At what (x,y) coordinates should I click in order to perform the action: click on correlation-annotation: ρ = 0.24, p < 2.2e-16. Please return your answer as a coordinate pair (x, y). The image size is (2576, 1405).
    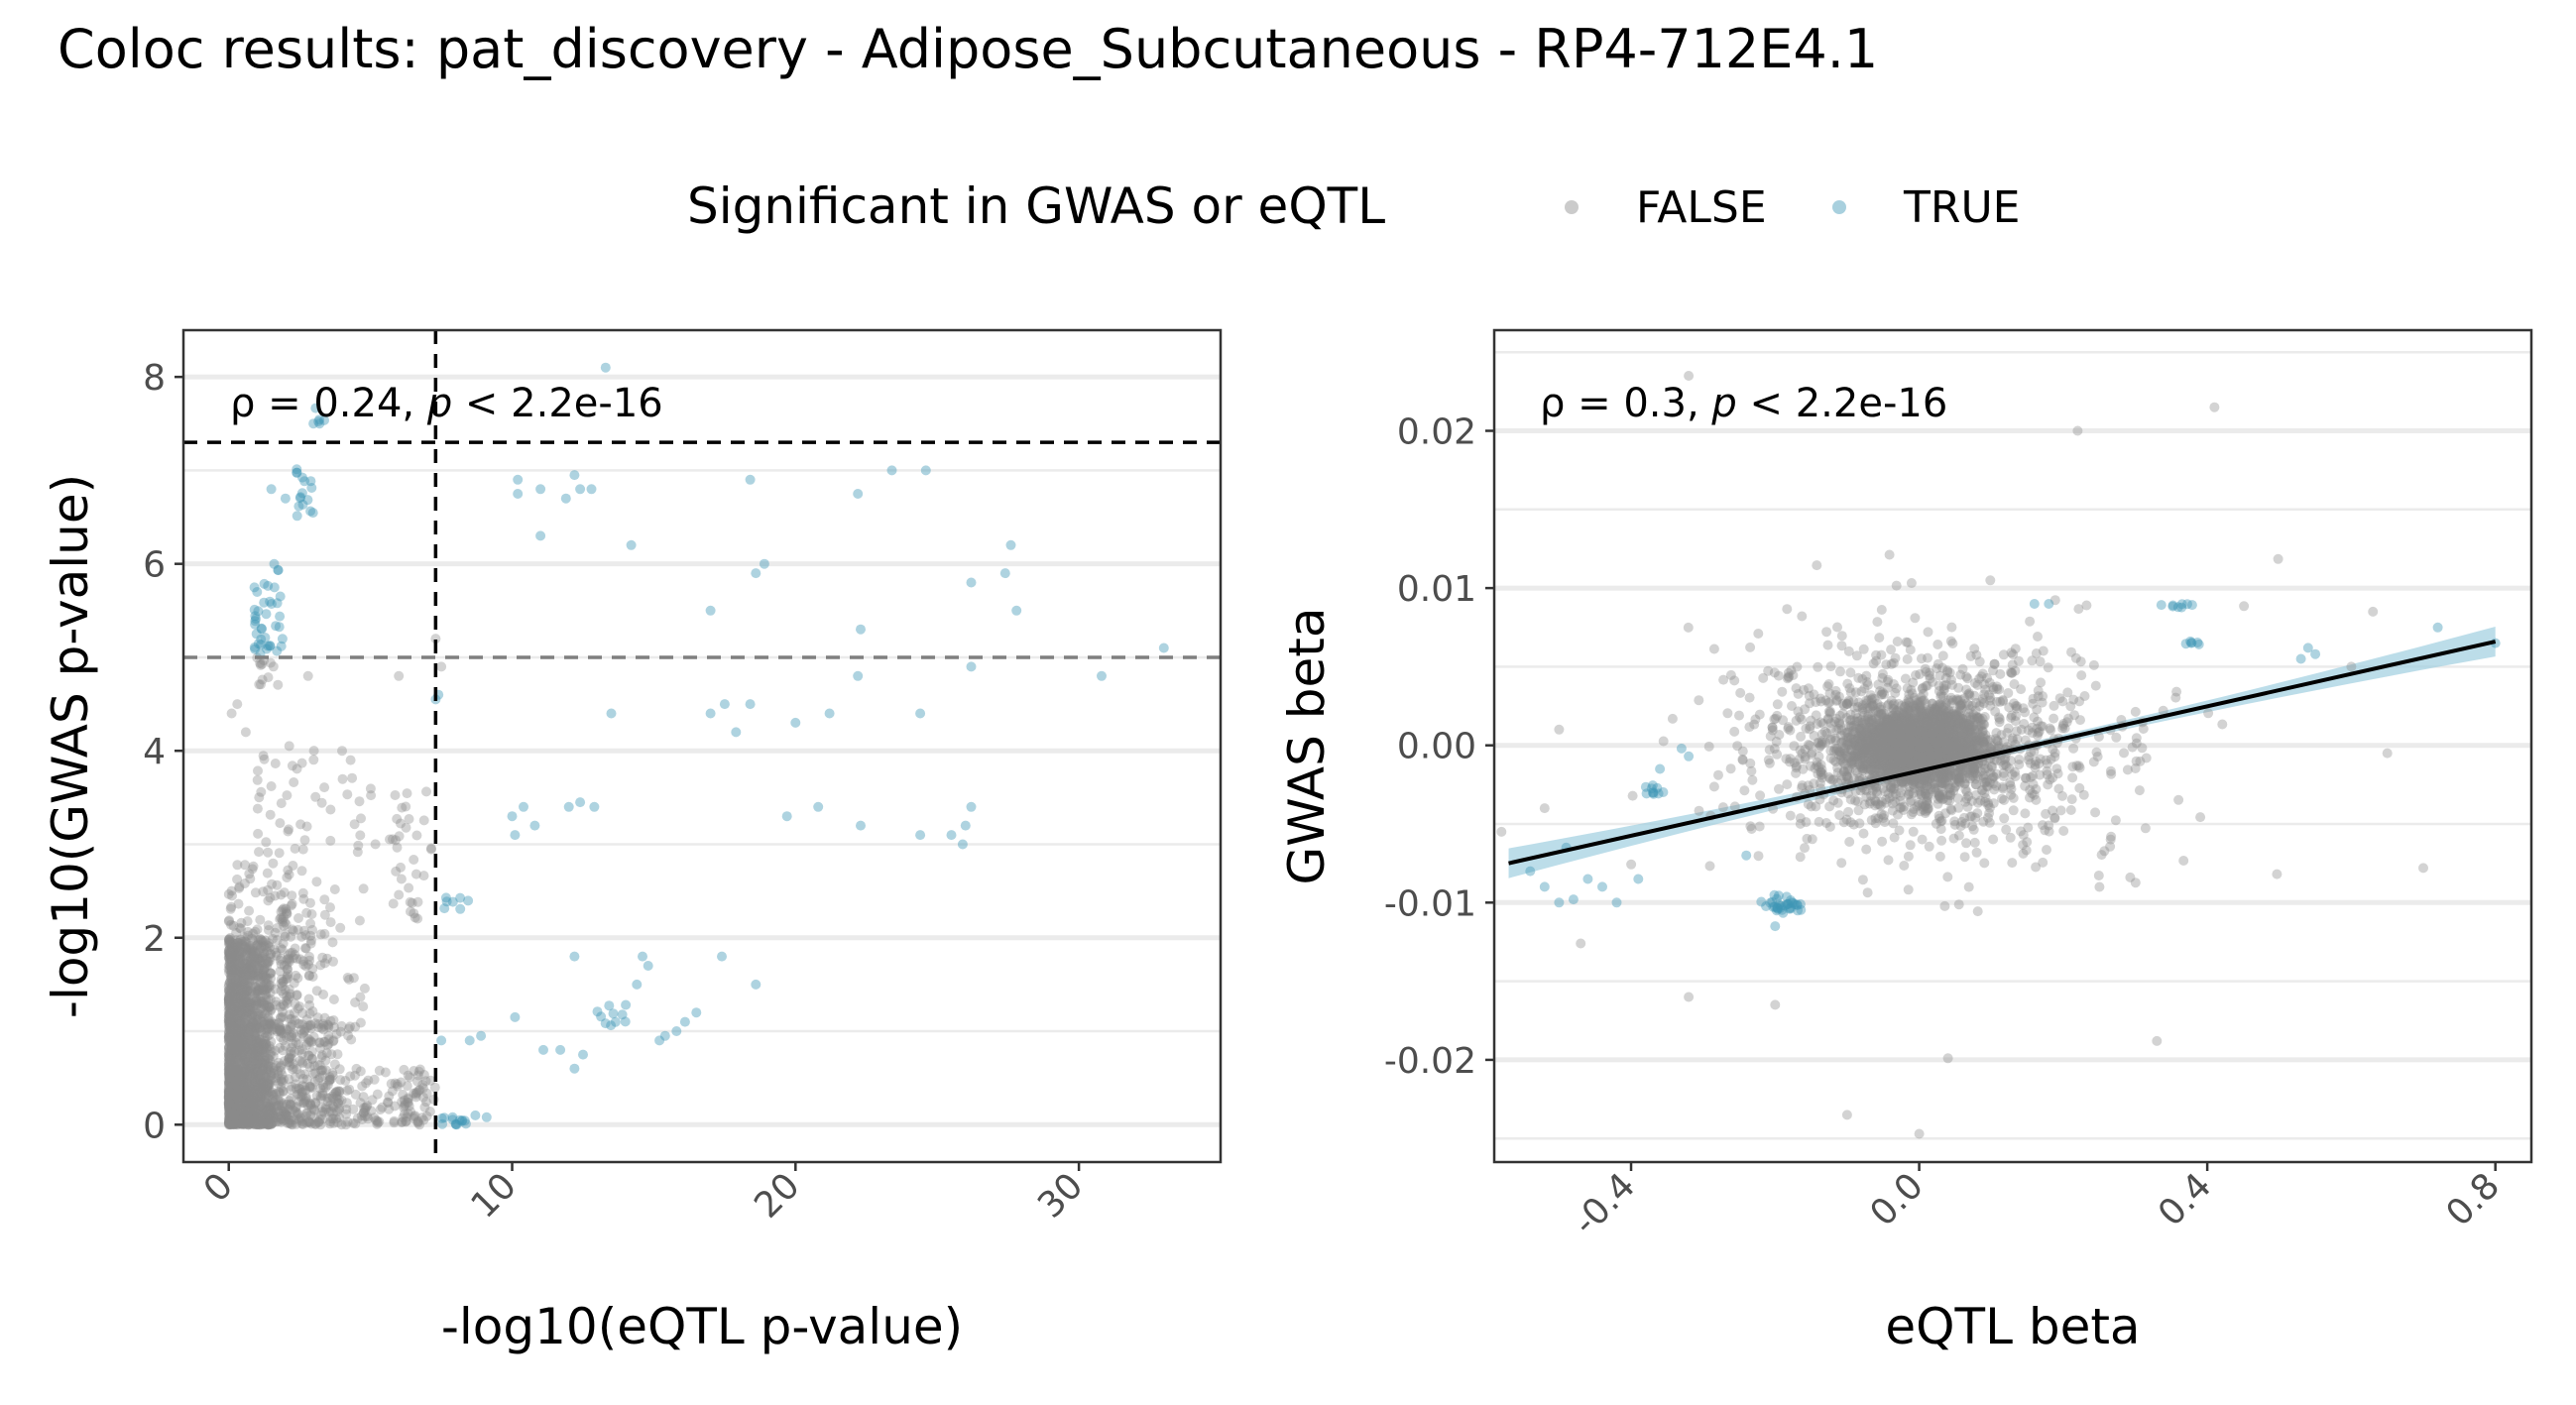
    Looking at the image, I should click on (446, 403).